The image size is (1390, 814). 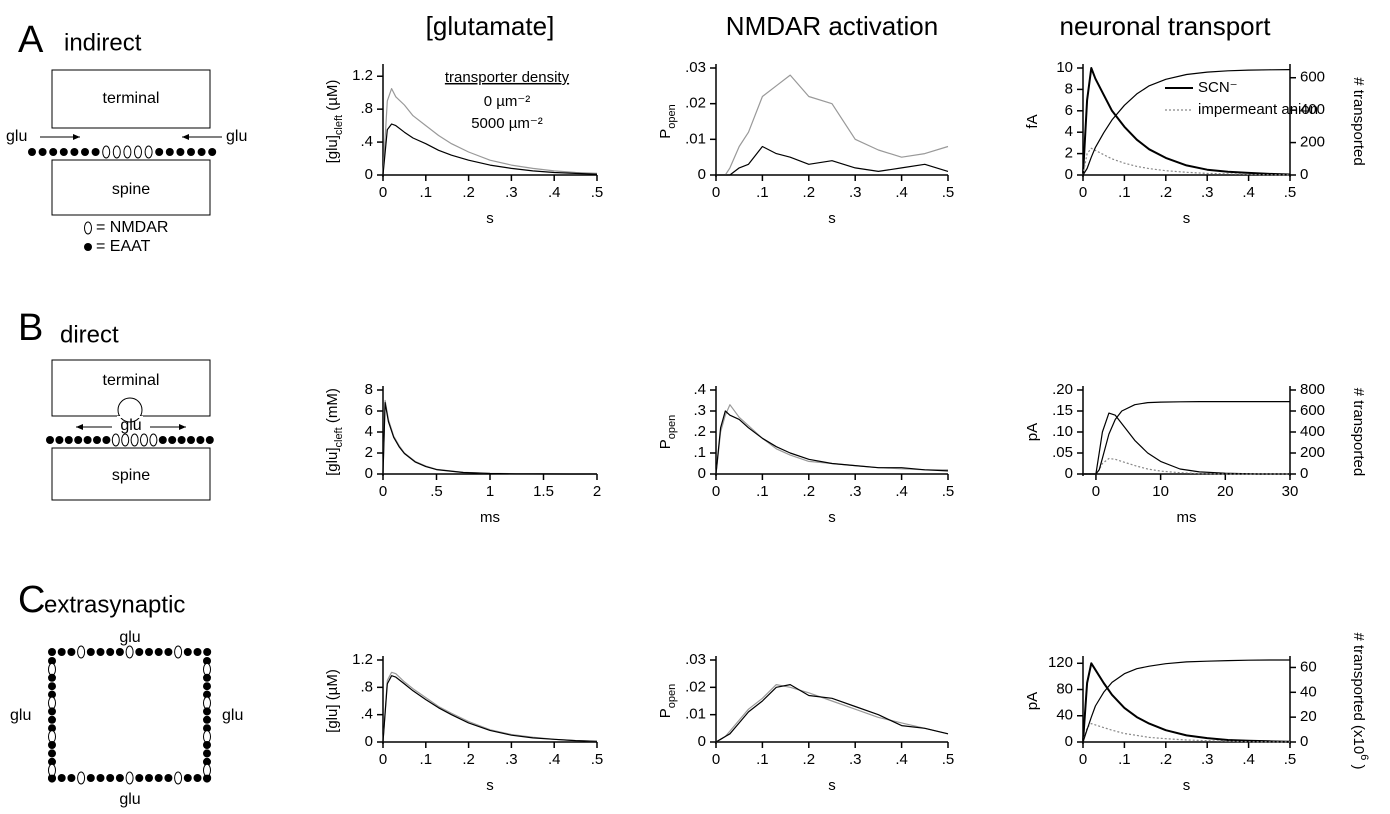 What do you see at coordinates (369, 389) in the screenshot?
I see `y-tick-label: 8` at bounding box center [369, 389].